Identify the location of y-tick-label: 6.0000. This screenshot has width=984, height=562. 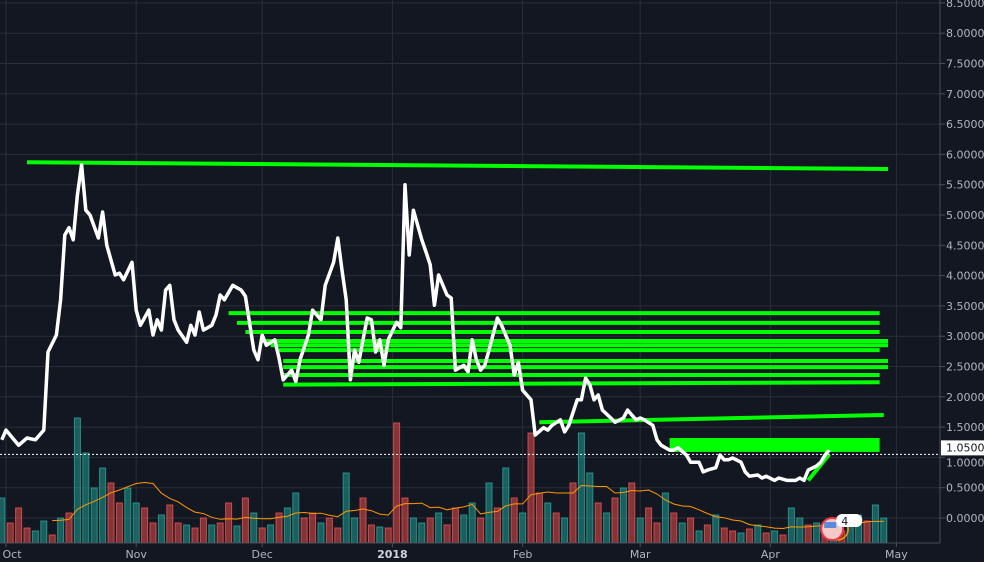
(965, 154).